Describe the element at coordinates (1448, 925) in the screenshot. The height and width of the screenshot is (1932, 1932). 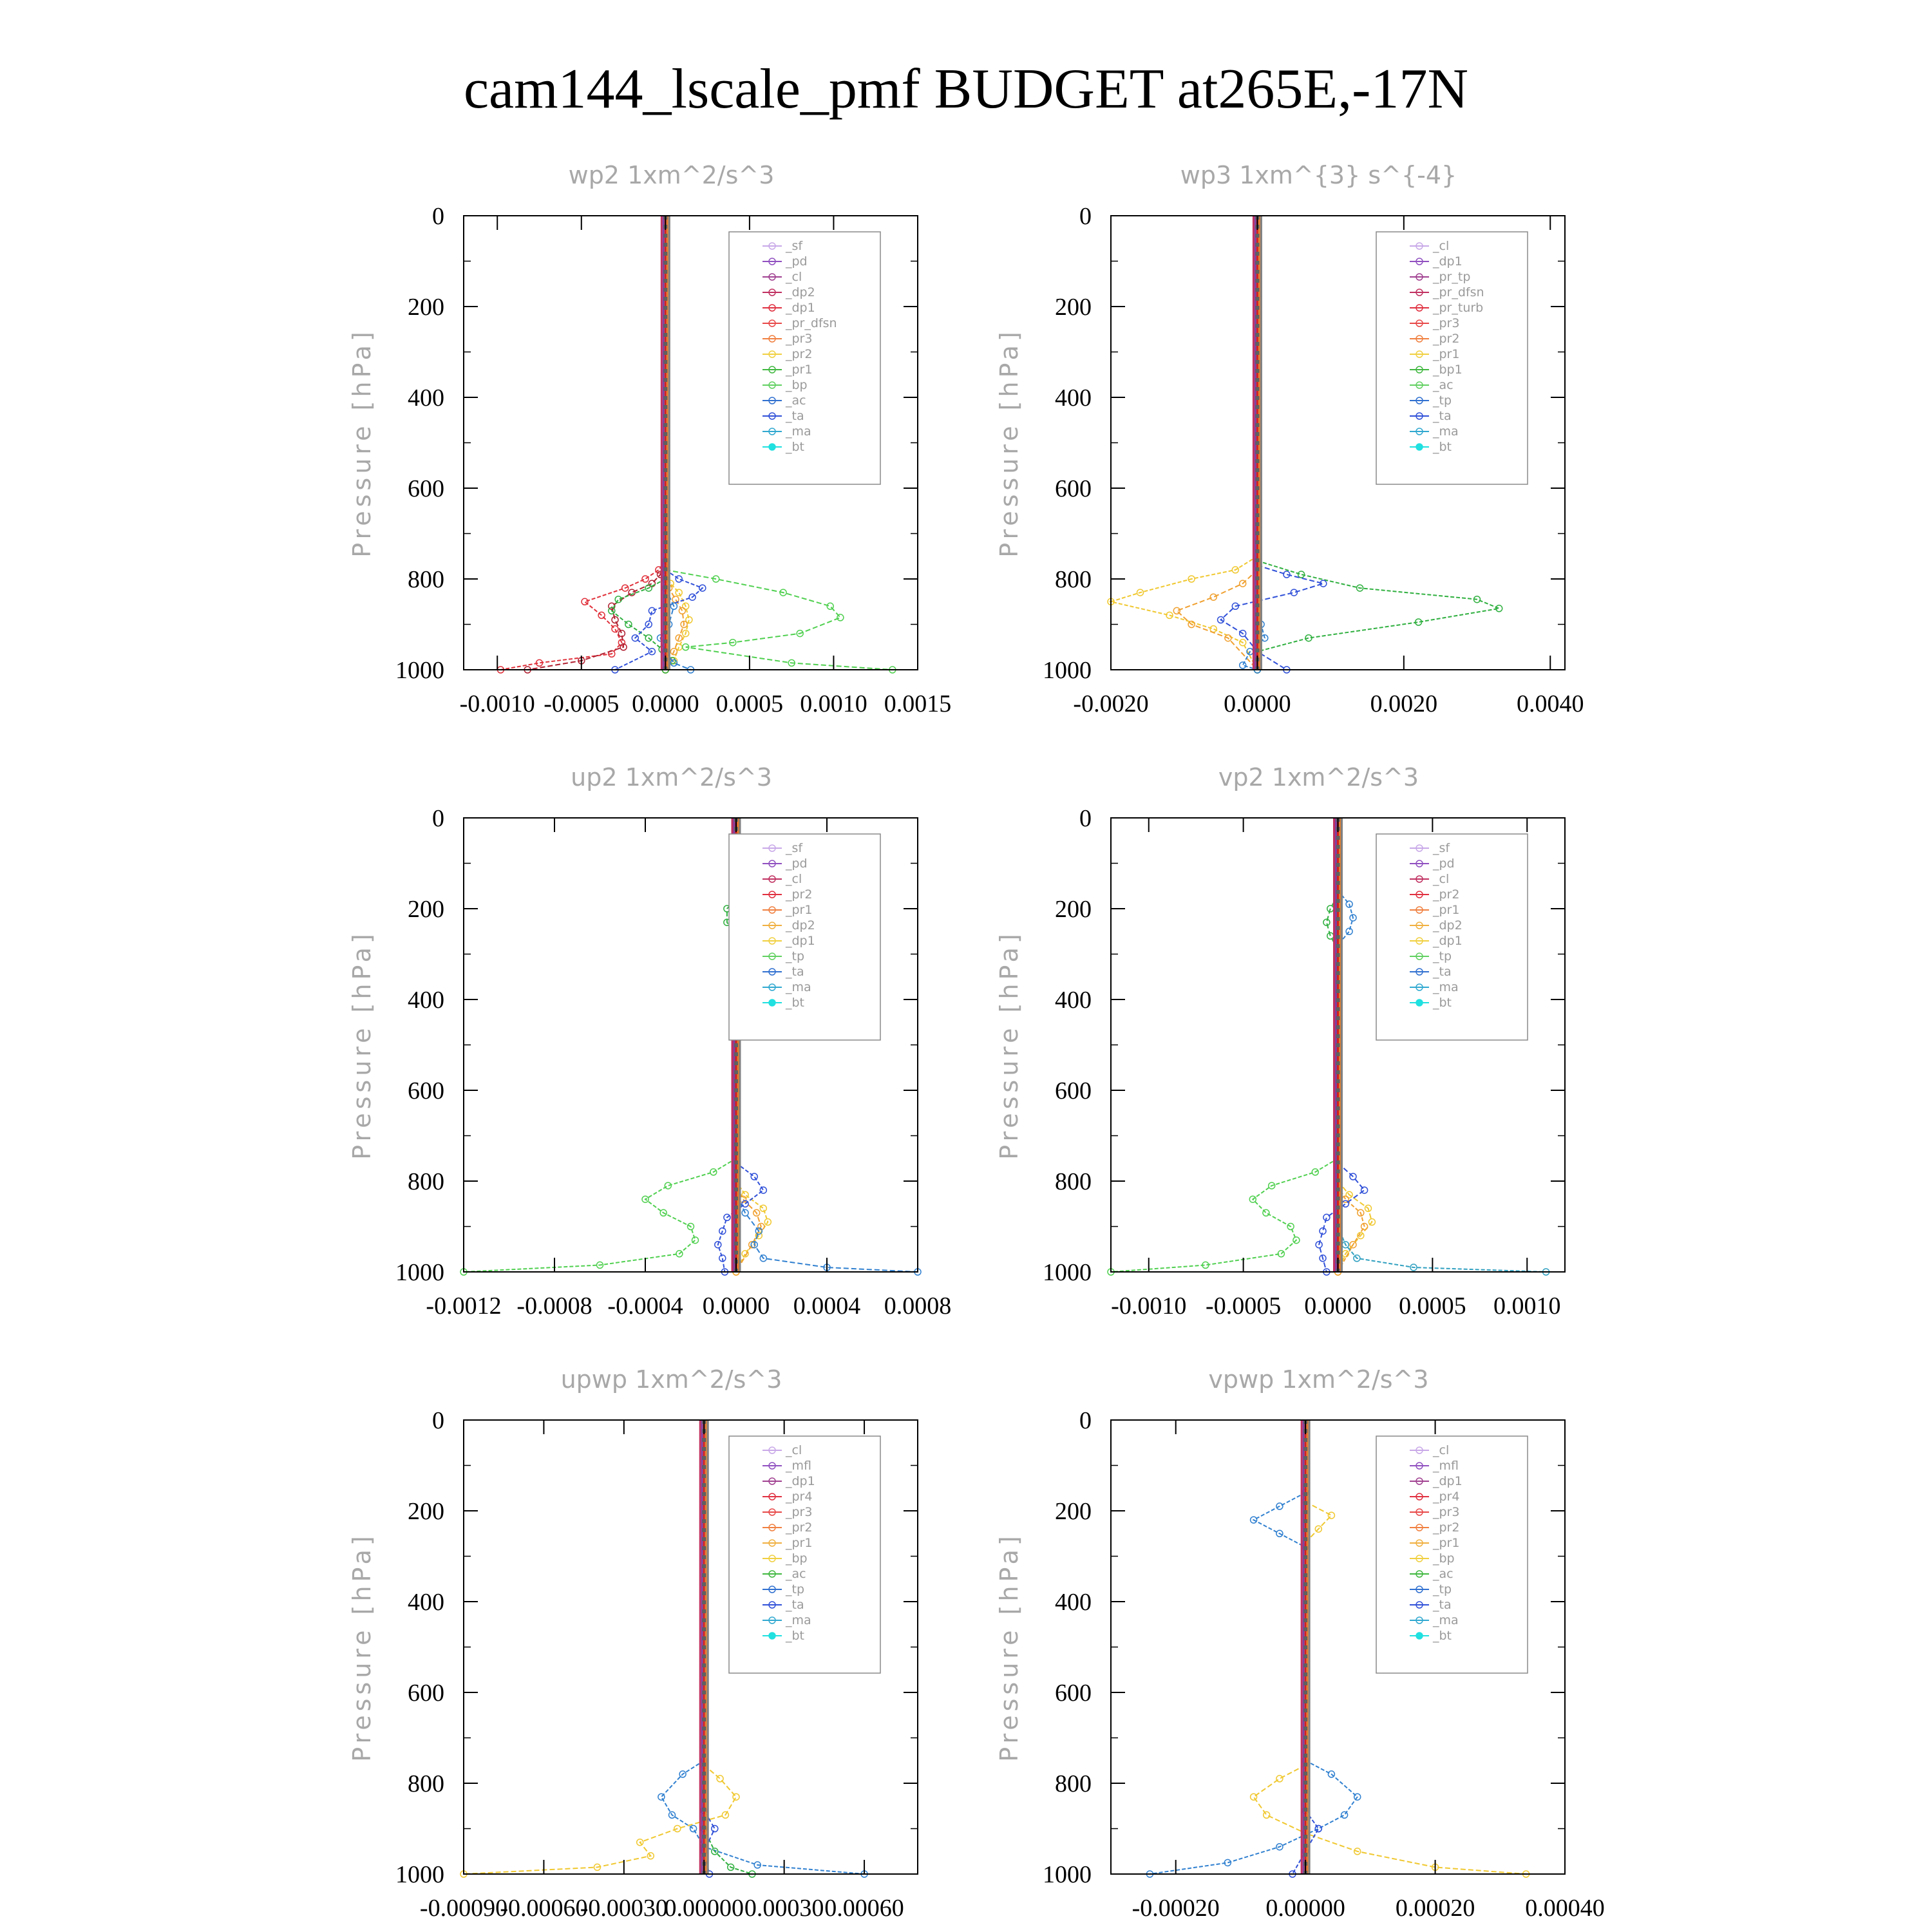
I see `legend-entry: _dp2` at that location.